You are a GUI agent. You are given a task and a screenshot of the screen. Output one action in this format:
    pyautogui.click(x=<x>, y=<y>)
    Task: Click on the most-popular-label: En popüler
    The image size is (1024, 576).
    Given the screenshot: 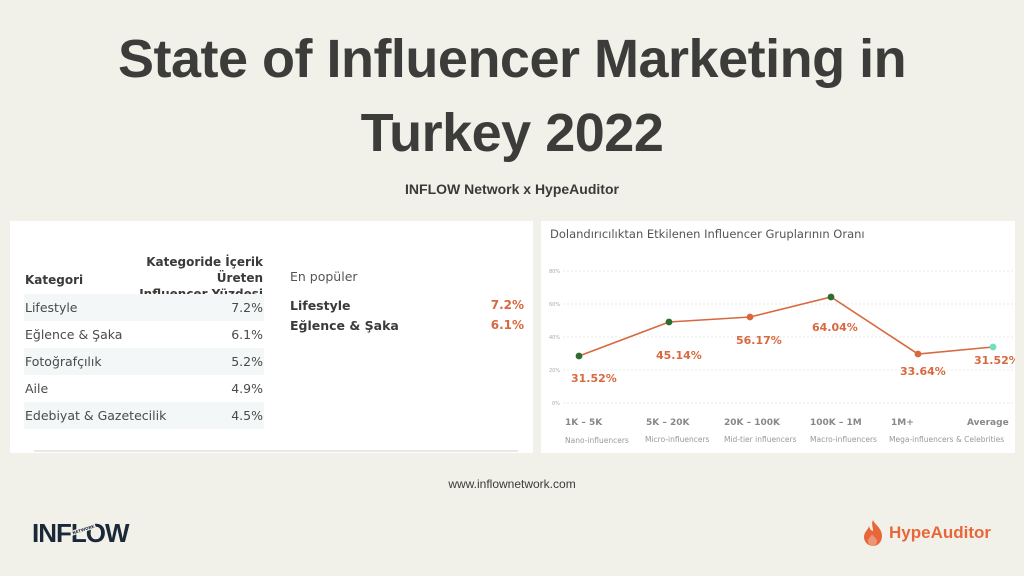 What is the action you would take?
    pyautogui.click(x=324, y=276)
    